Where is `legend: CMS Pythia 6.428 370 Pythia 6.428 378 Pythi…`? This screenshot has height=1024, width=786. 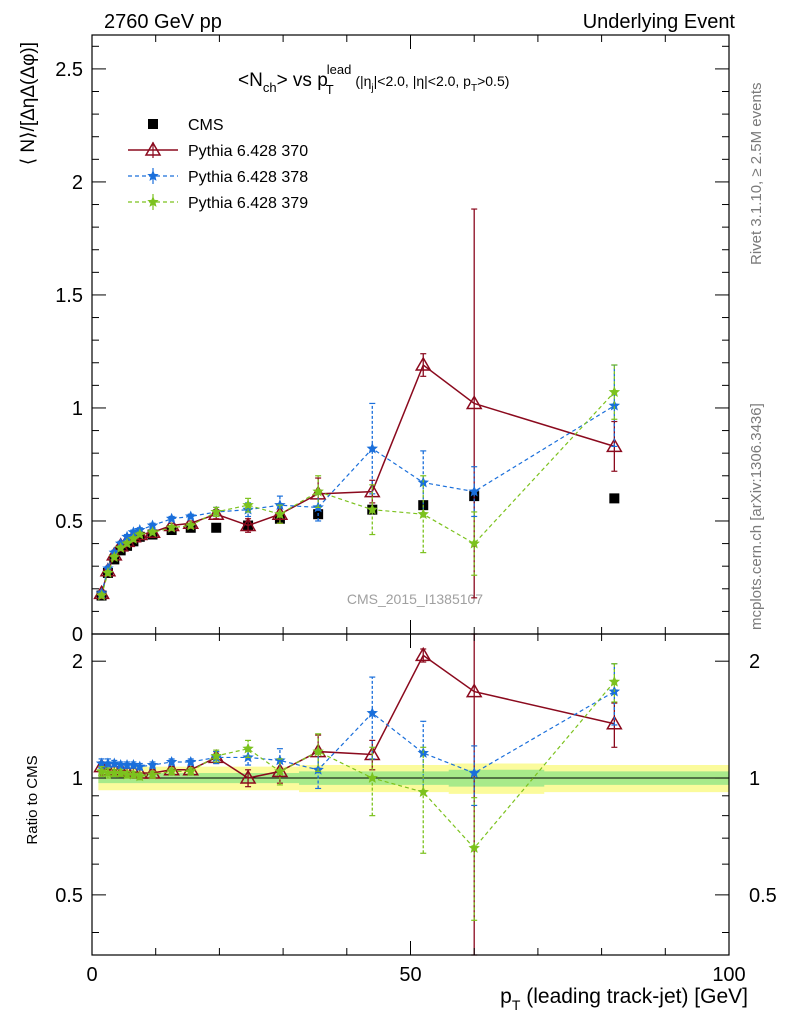
legend: CMS Pythia 6.428 370 Pythia 6.428 378 Pythi… is located at coordinates (218, 164).